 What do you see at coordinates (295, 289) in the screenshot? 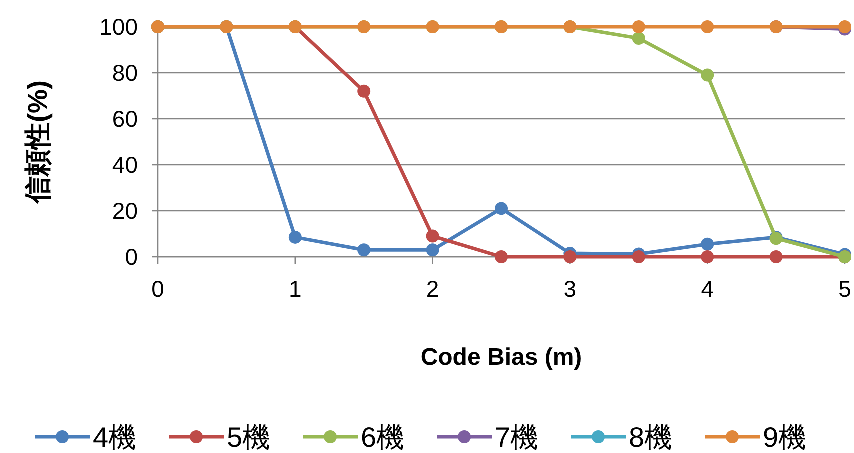
I see `x-tick-label: 1` at bounding box center [295, 289].